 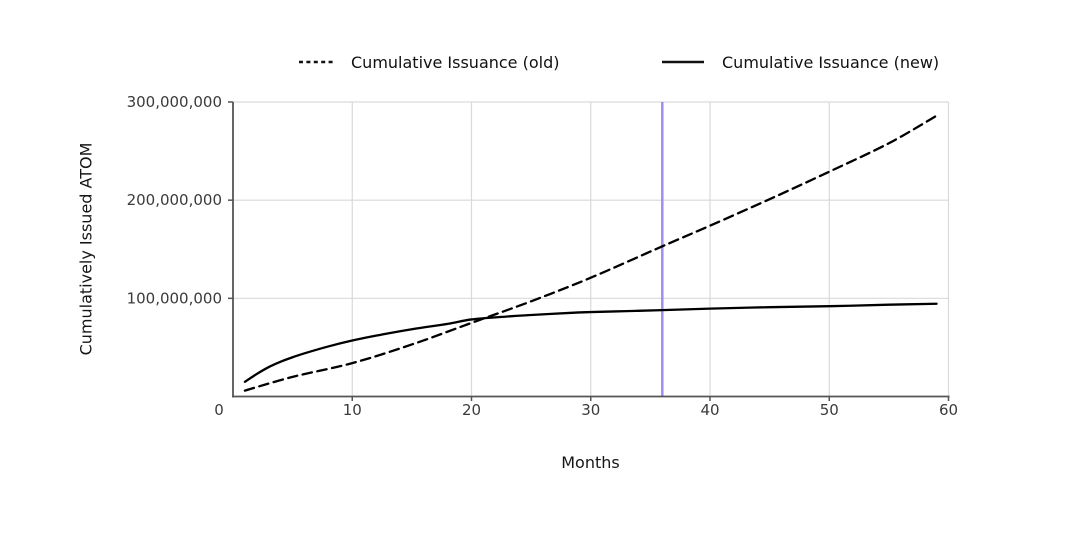 What do you see at coordinates (455, 62) in the screenshot?
I see `legend-label-old: Cumulative Issuance (old)` at bounding box center [455, 62].